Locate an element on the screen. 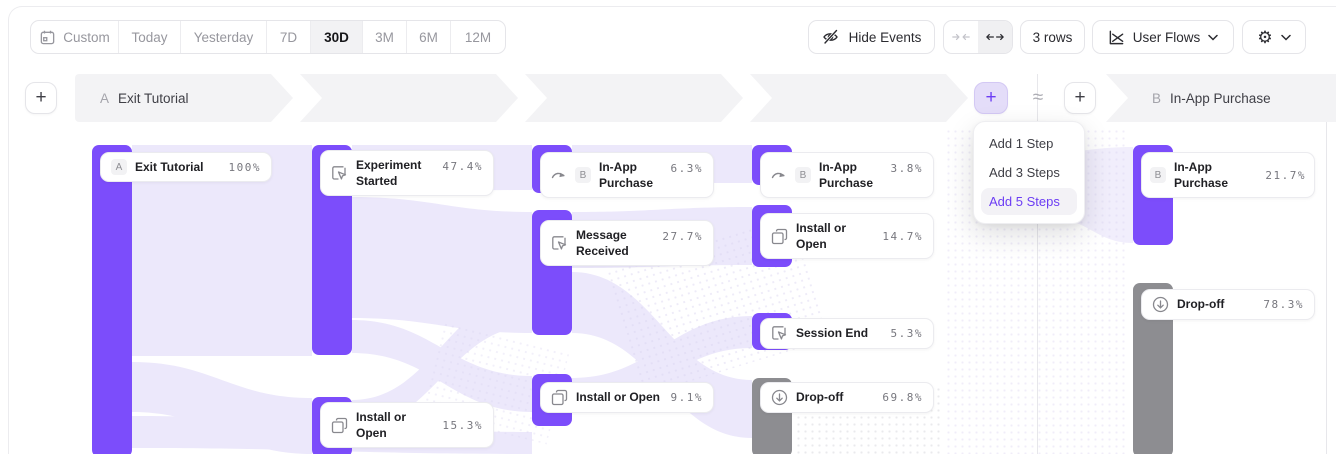 This screenshot has height=454, width=1336. date-range-custom: Custom is located at coordinates (75, 37).